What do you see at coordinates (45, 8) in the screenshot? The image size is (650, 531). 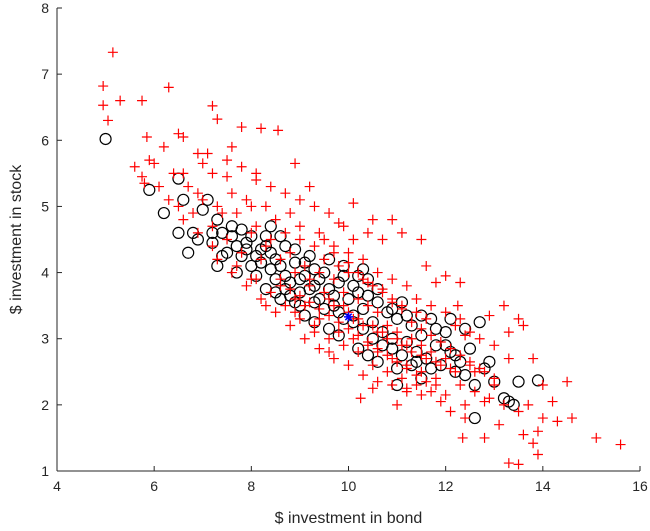 I see `y-tick-label: 8` at bounding box center [45, 8].